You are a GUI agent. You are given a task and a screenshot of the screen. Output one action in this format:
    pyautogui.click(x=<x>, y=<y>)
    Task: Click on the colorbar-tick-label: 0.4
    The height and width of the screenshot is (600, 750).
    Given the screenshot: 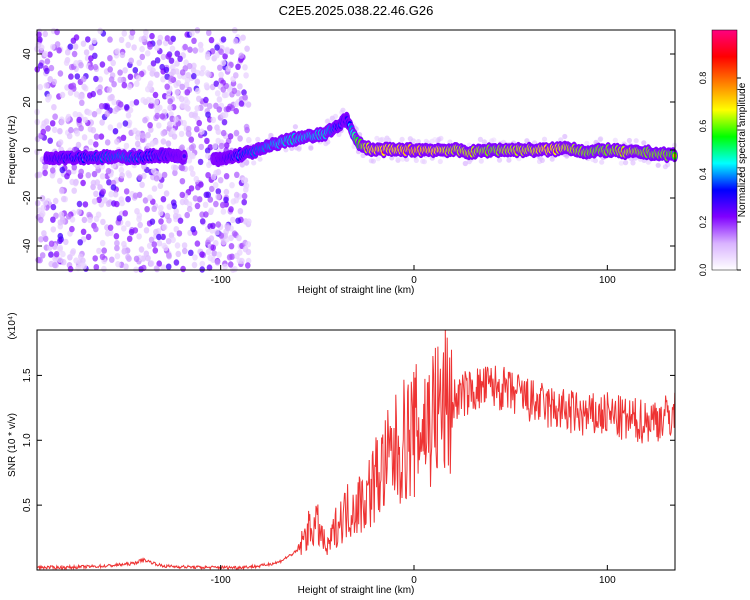 What is the action you would take?
    pyautogui.click(x=703, y=174)
    